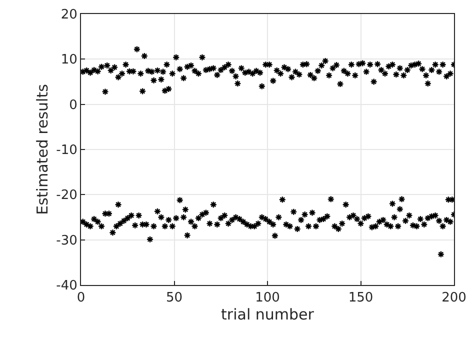  Describe the element at coordinates (73, 105) in the screenshot. I see `y-tick-label: 0` at that location.